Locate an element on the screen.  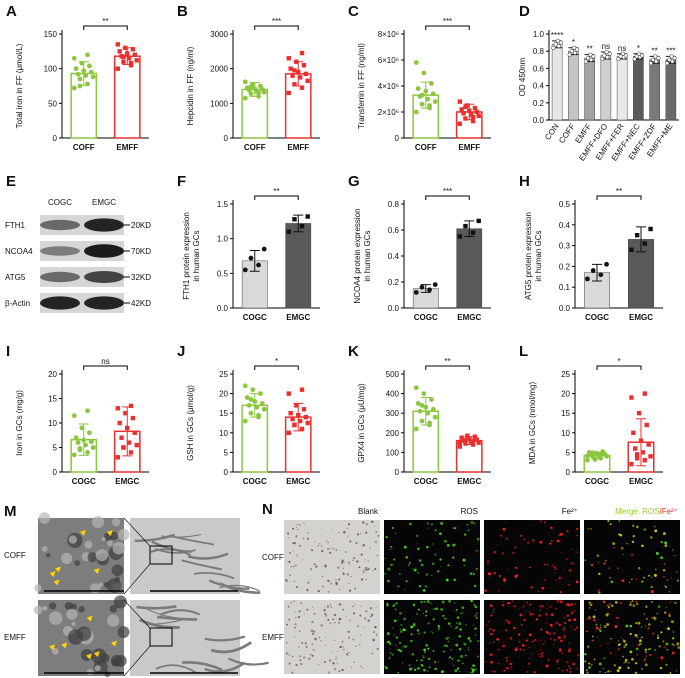
significance-label: ** is located at coordinates (655, 50).